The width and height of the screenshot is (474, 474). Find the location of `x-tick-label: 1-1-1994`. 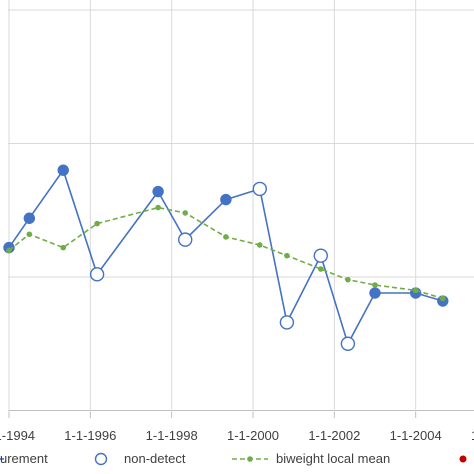

x-tick-label: 1-1-1994 is located at coordinates (17, 435).